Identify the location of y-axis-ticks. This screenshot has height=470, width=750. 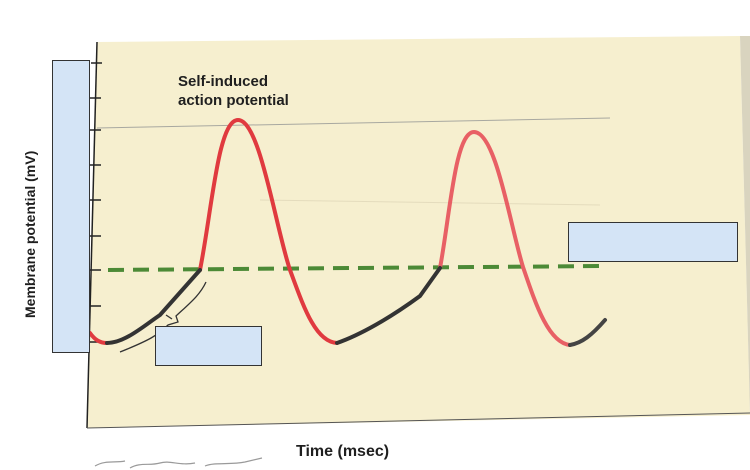
(96, 202).